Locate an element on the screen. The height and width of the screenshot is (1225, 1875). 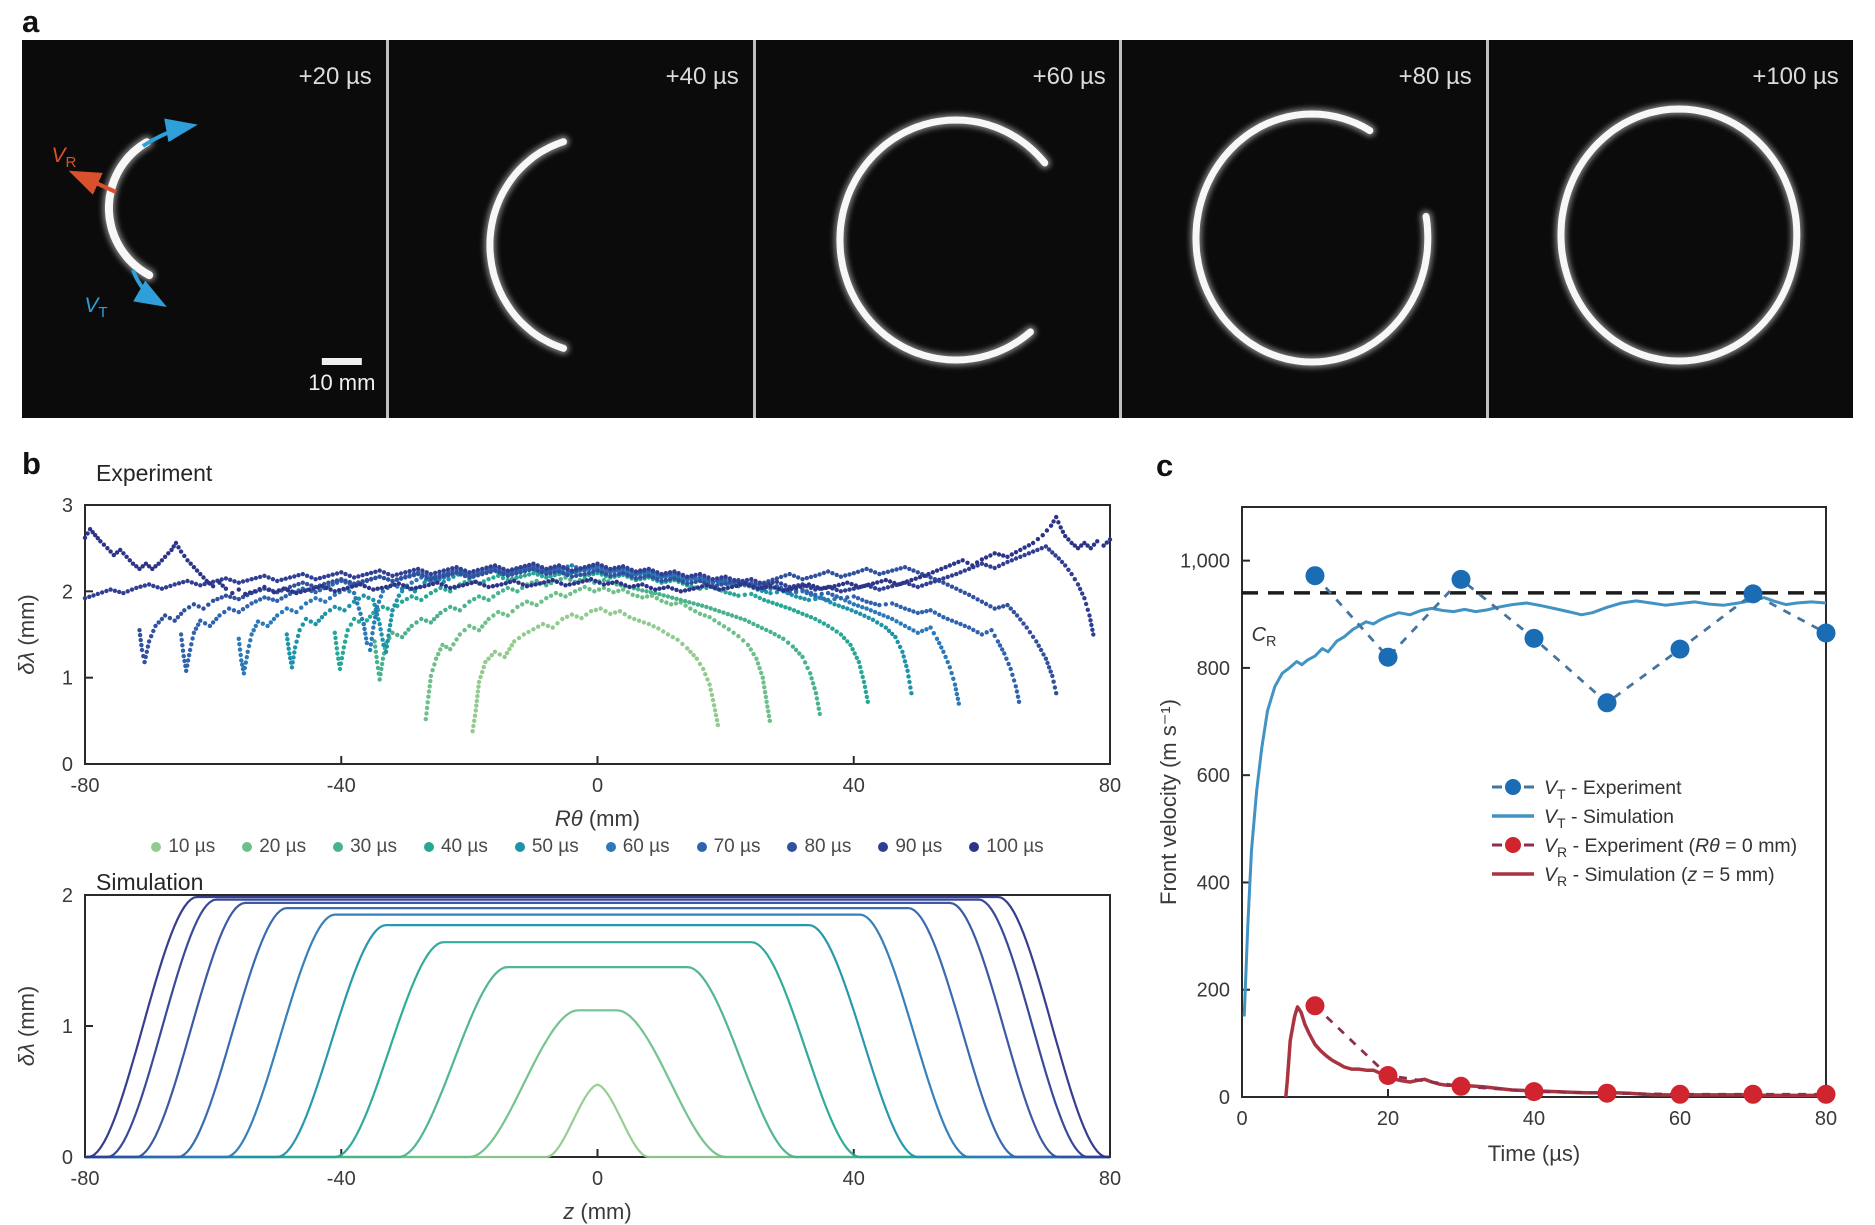
dashed-connector-VR-Experiment is located at coordinates (1570, 1050).